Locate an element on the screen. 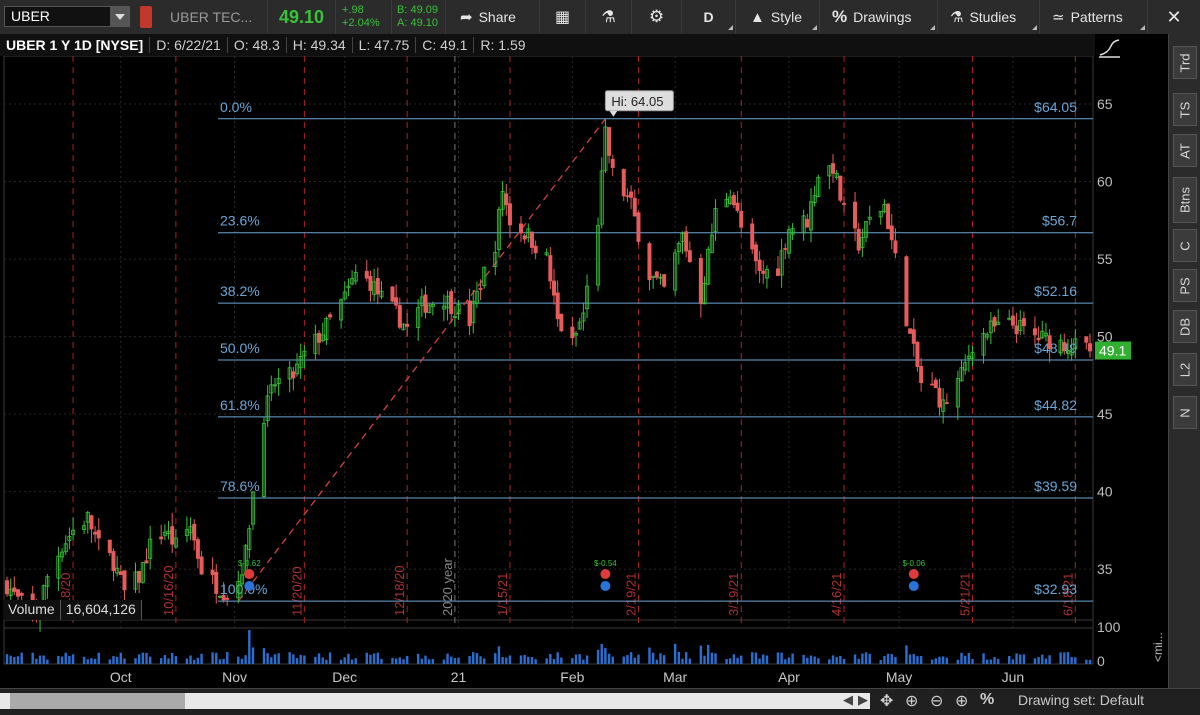 This screenshot has height=715, width=1200. aggregation-label: D is located at coordinates (708, 17).